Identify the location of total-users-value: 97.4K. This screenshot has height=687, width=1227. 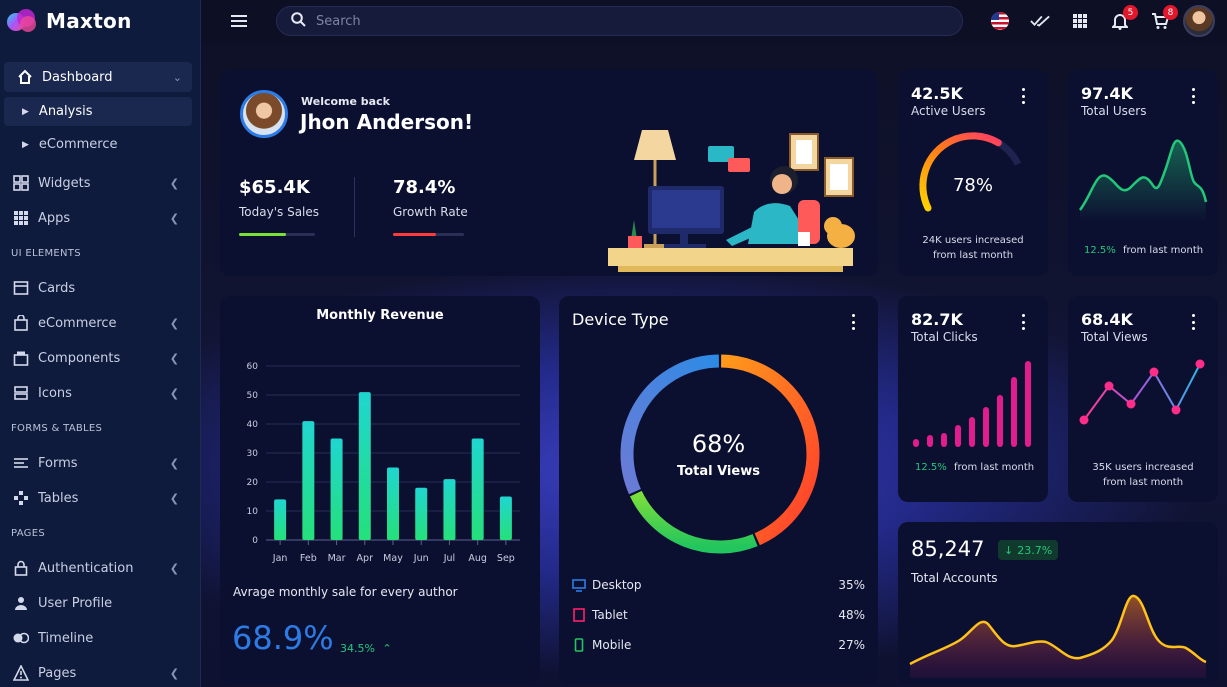
(1107, 93).